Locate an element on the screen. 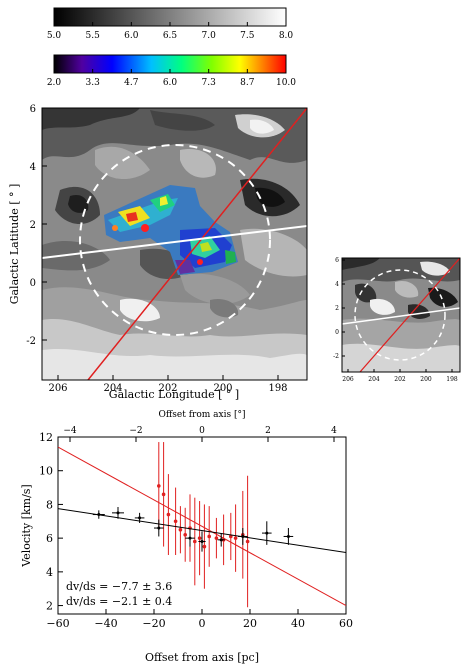 Image resolution: width=470 pixels, height=666 pixels. colorbar-tick-label: 2.0 is located at coordinates (54, 83).